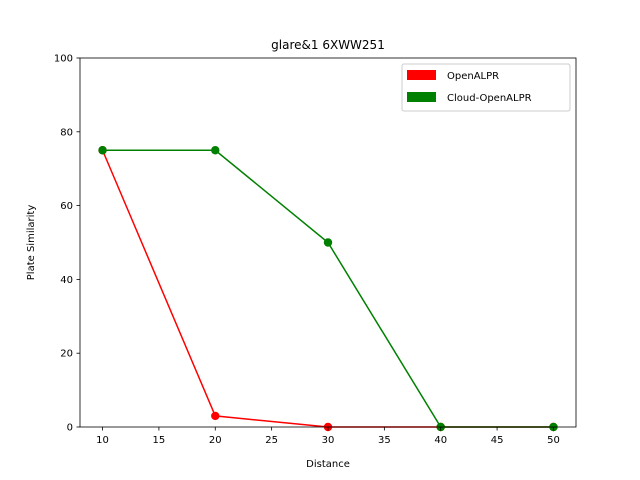  What do you see at coordinates (421, 97) in the screenshot?
I see `legend-swatch-cloud-openalpr` at bounding box center [421, 97].